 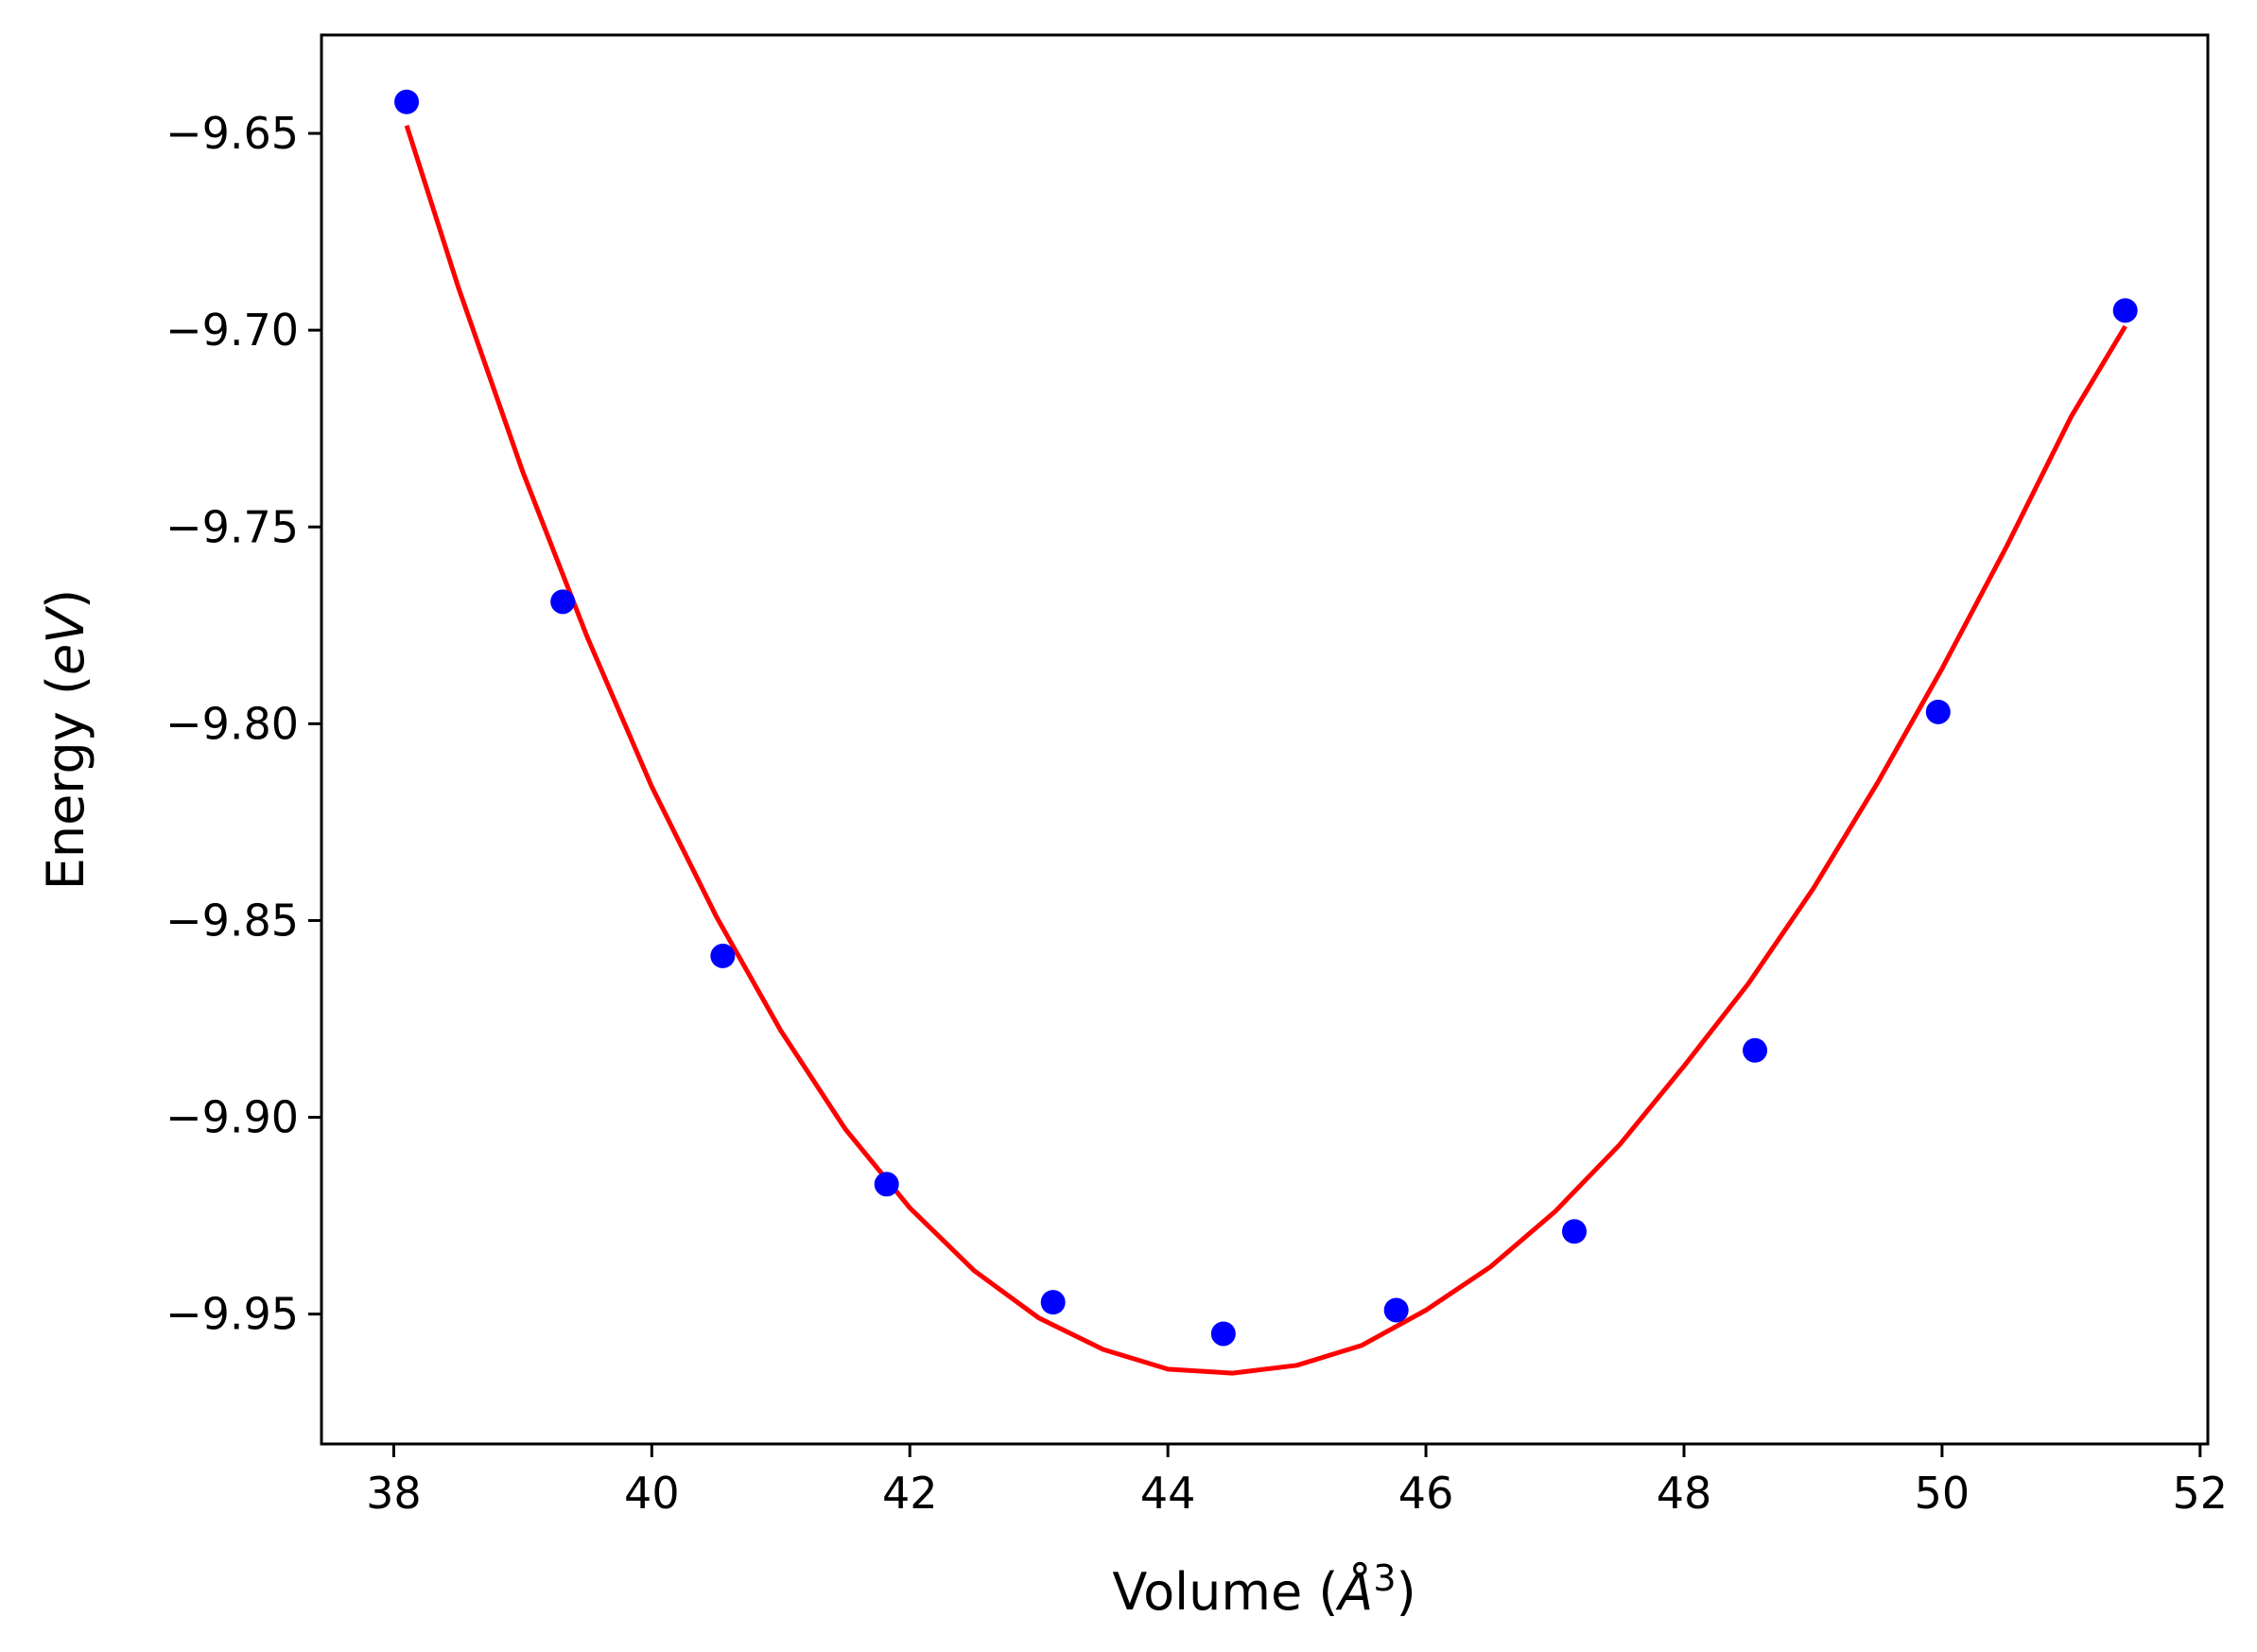 I want to click on y-tick-label: −9.75, so click(x=232, y=527).